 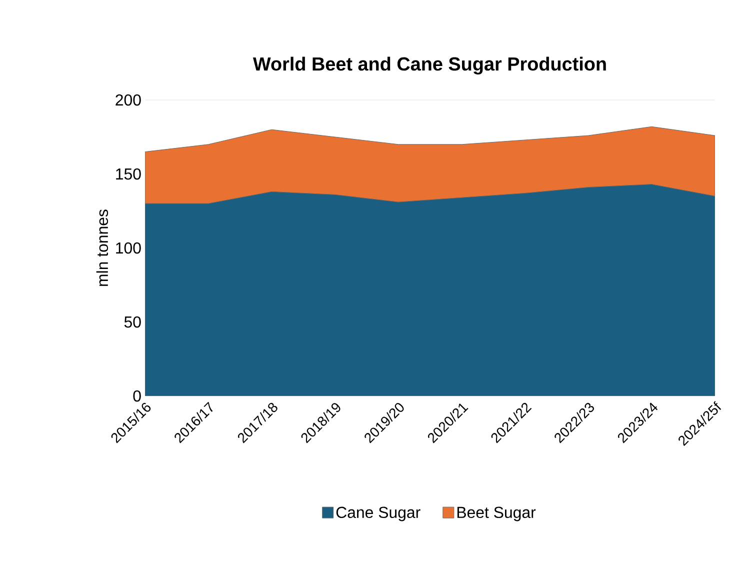 I want to click on y-tick-label: 200, so click(x=128, y=100).